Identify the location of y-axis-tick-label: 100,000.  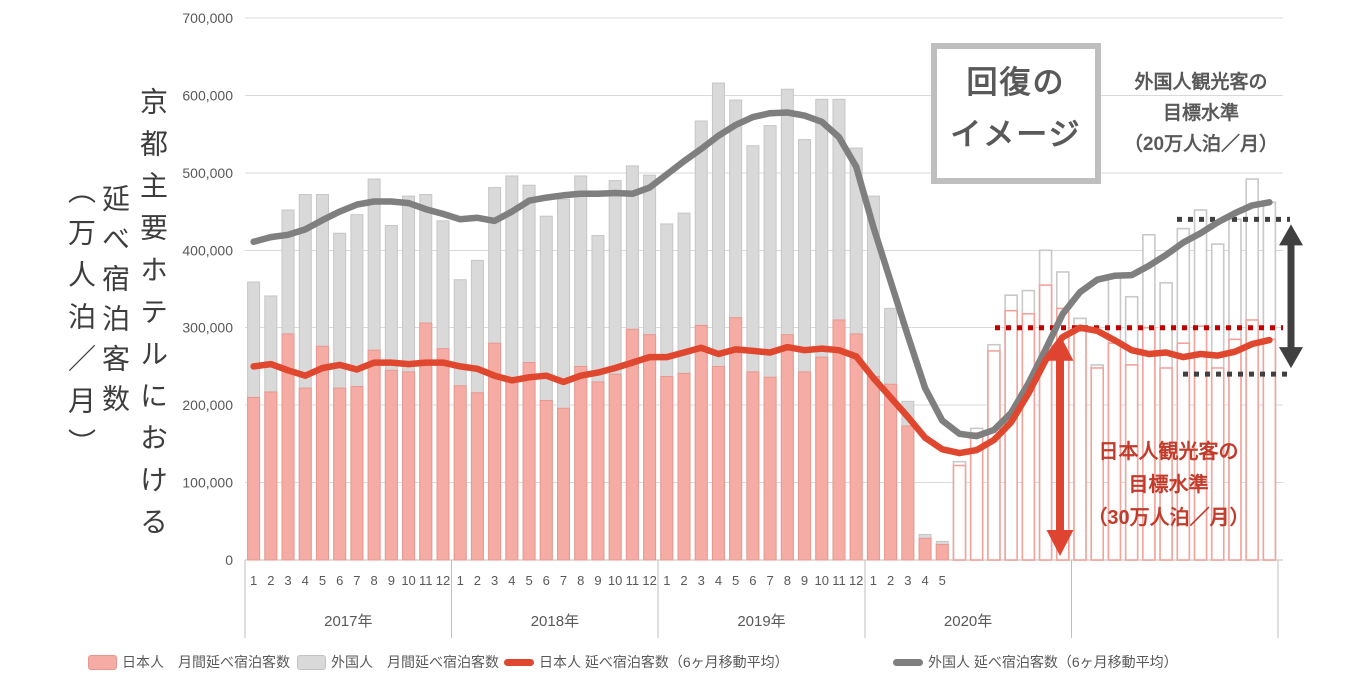
(207, 483).